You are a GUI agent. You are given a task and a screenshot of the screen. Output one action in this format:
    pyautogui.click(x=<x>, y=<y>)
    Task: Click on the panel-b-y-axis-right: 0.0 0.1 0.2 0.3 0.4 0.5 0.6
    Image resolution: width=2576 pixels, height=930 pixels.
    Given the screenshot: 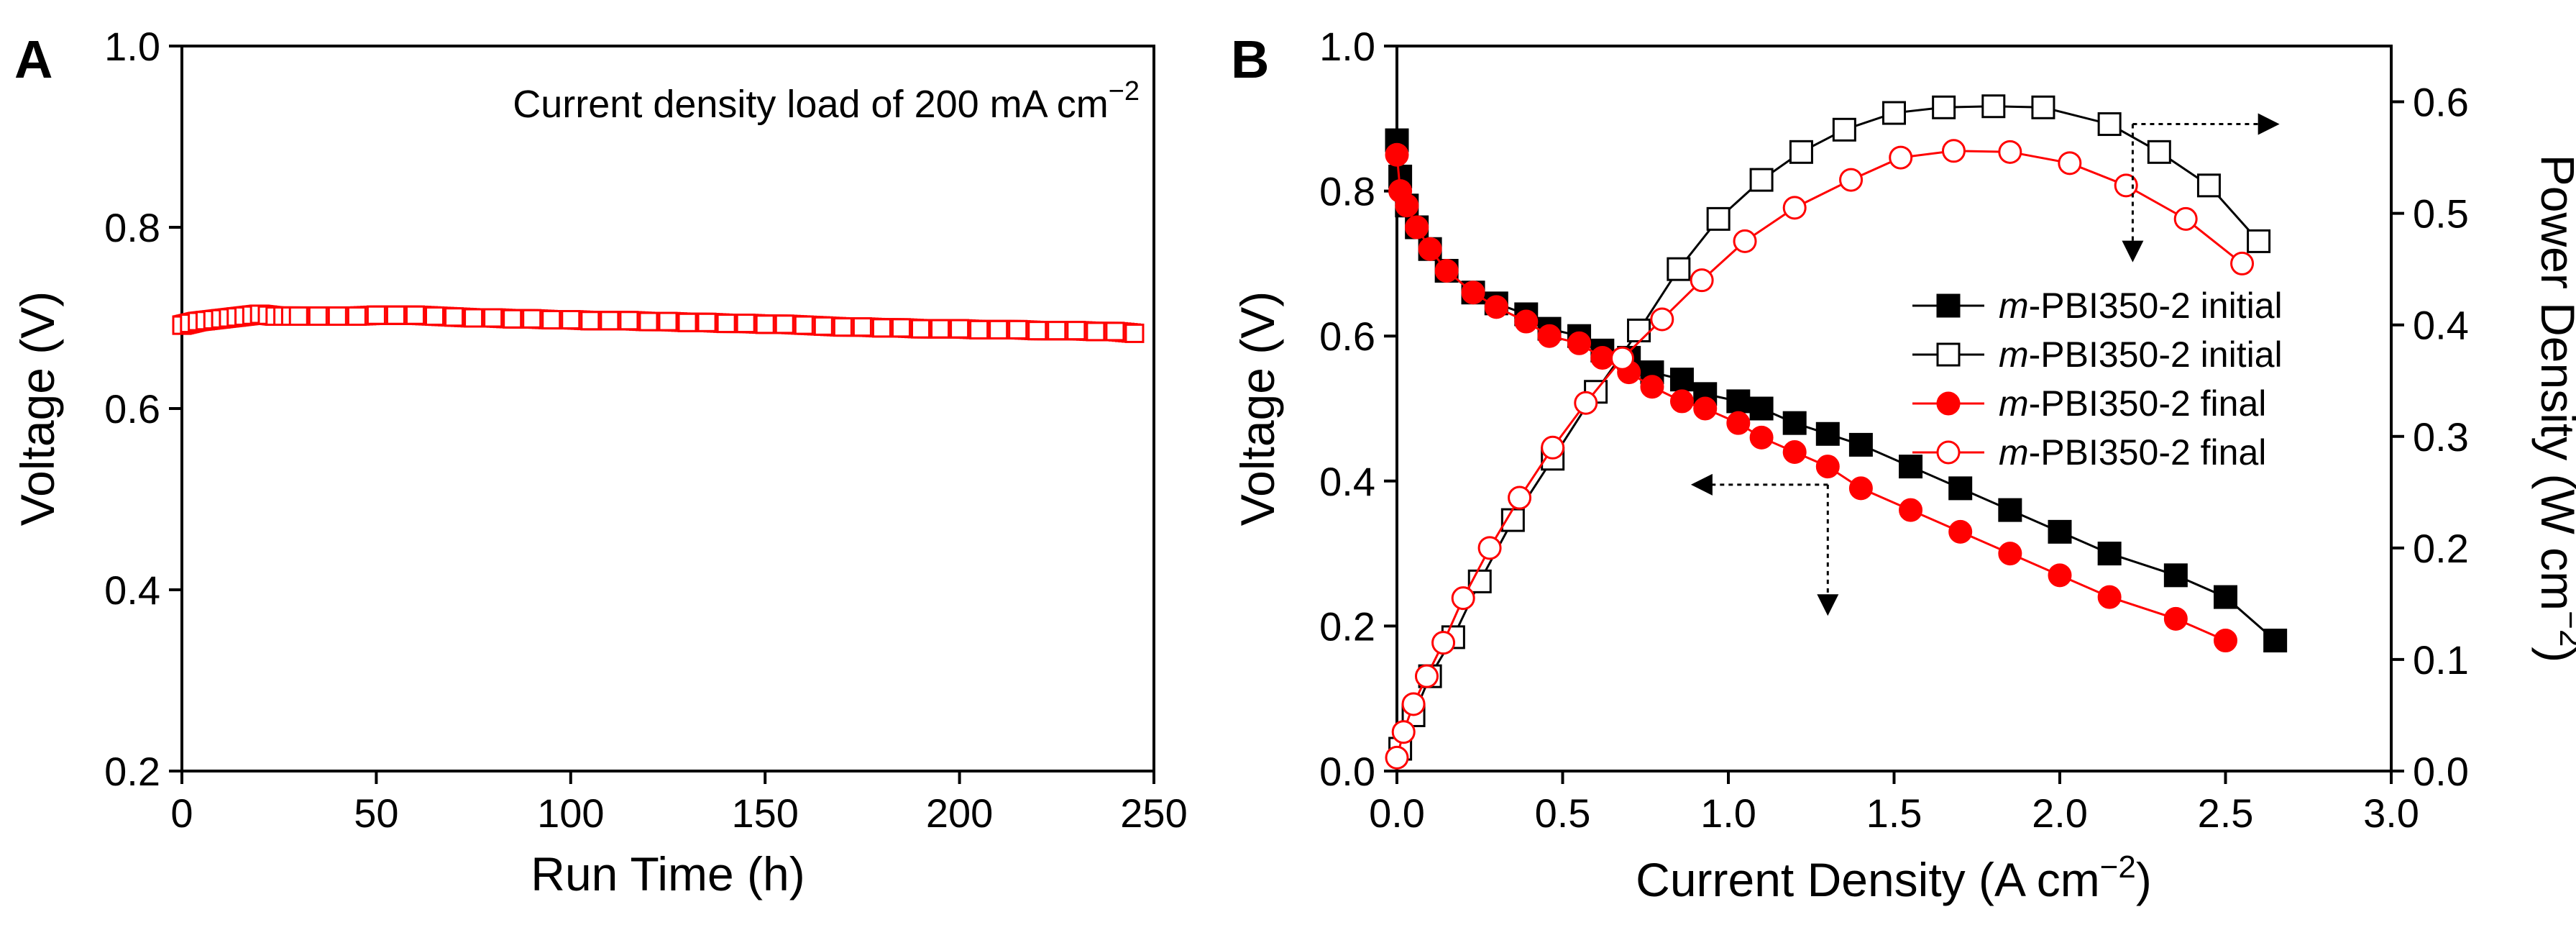 What is the action you would take?
    pyautogui.click(x=2430, y=437)
    